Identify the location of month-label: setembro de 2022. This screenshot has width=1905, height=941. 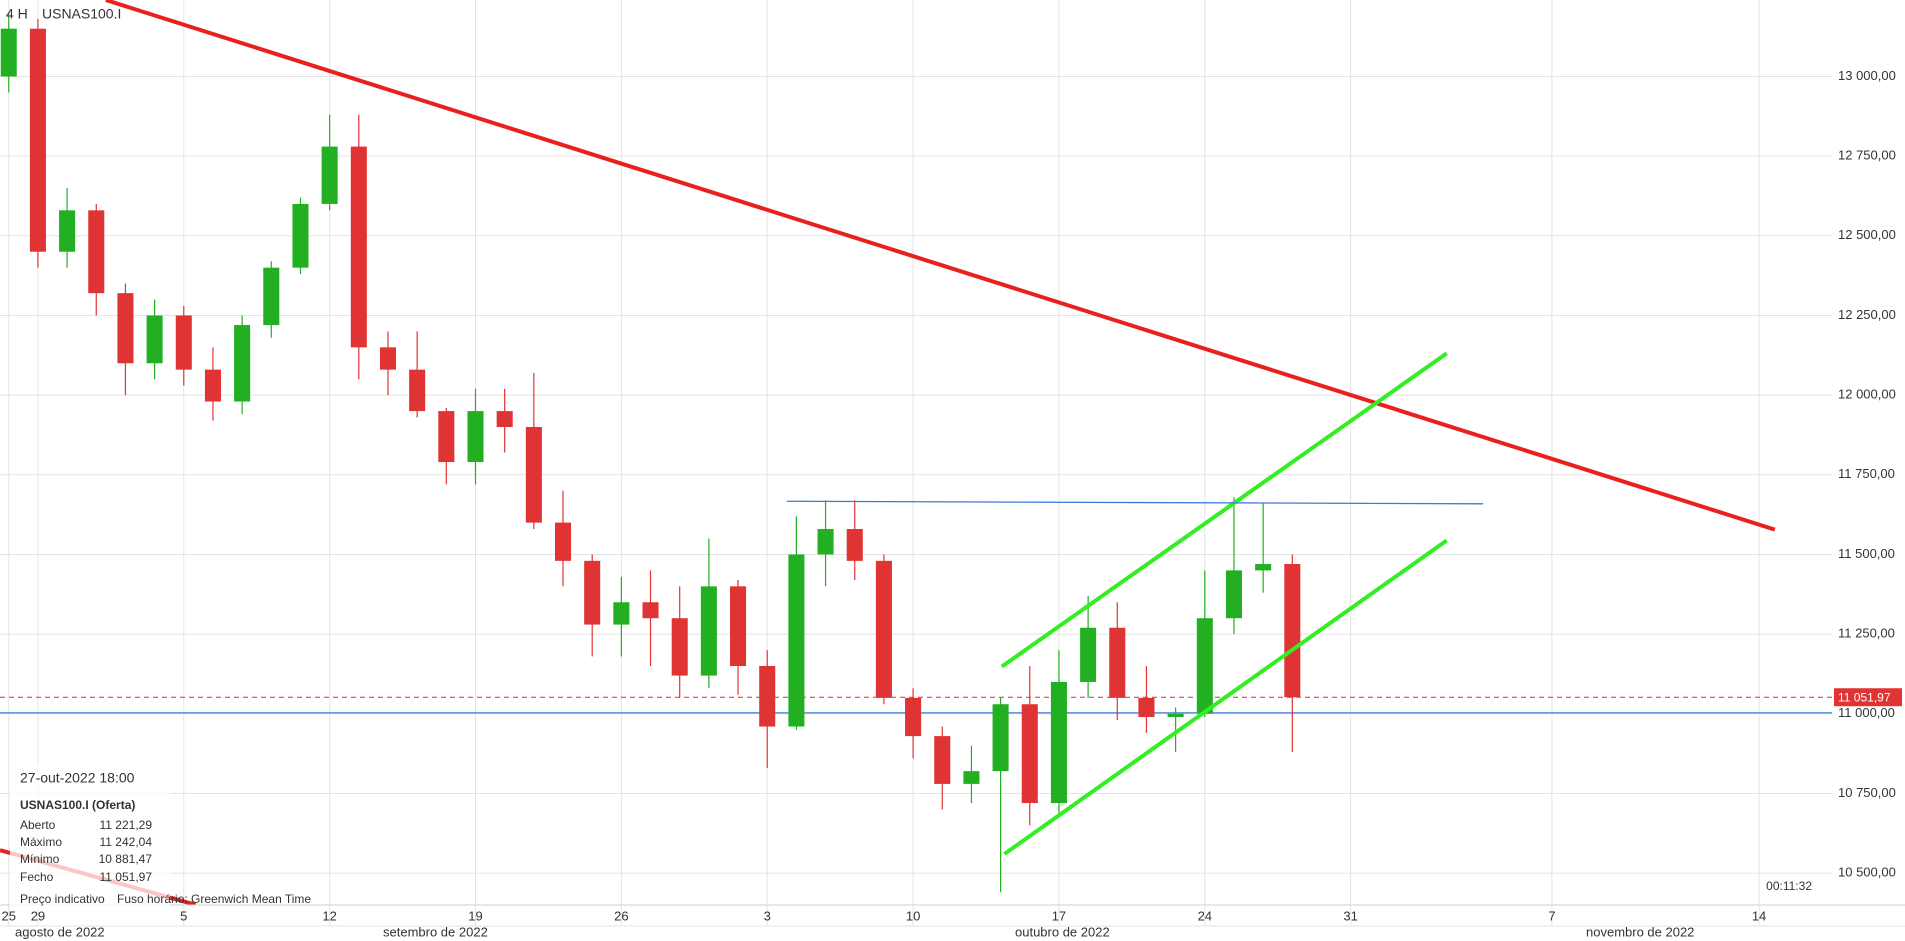
(435, 931).